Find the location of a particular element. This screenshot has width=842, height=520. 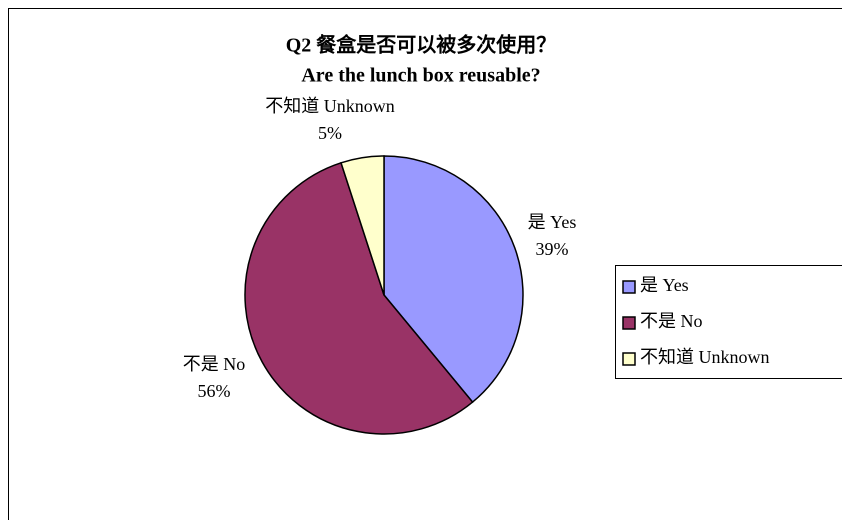

slice-value: 56% is located at coordinates (214, 391).